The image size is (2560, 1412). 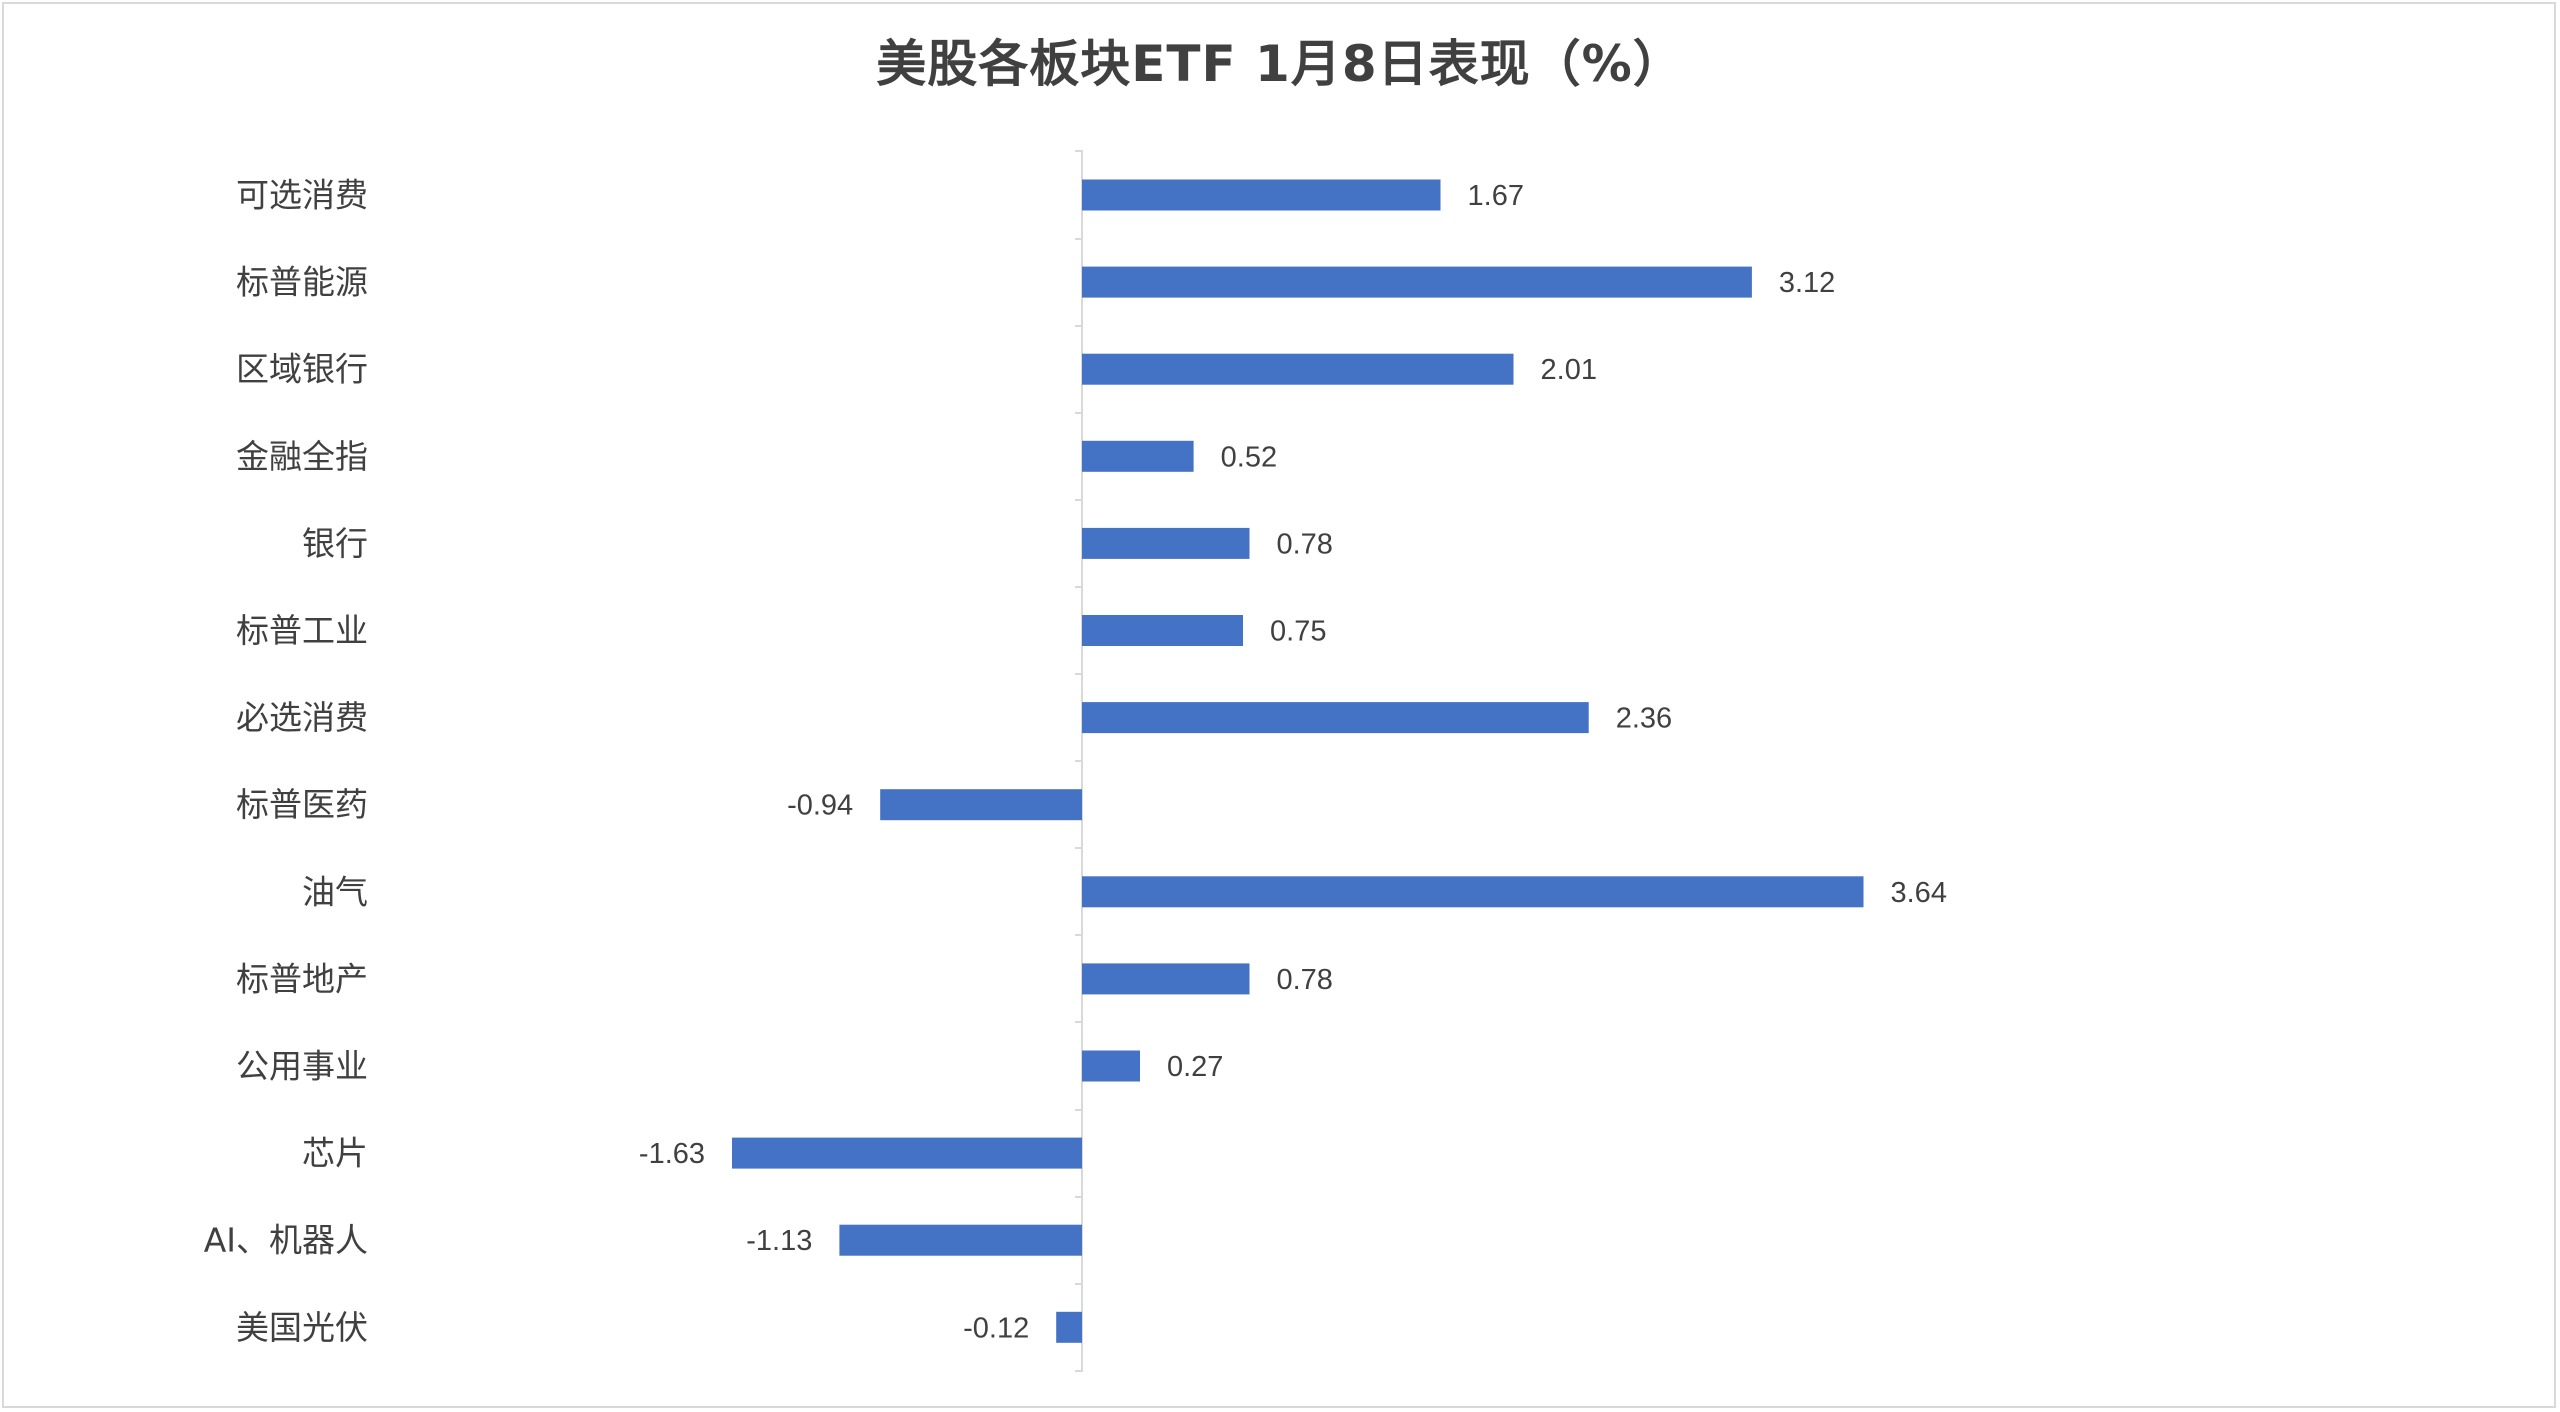 What do you see at coordinates (302, 195) in the screenshot?
I see `category-label: 可选消费` at bounding box center [302, 195].